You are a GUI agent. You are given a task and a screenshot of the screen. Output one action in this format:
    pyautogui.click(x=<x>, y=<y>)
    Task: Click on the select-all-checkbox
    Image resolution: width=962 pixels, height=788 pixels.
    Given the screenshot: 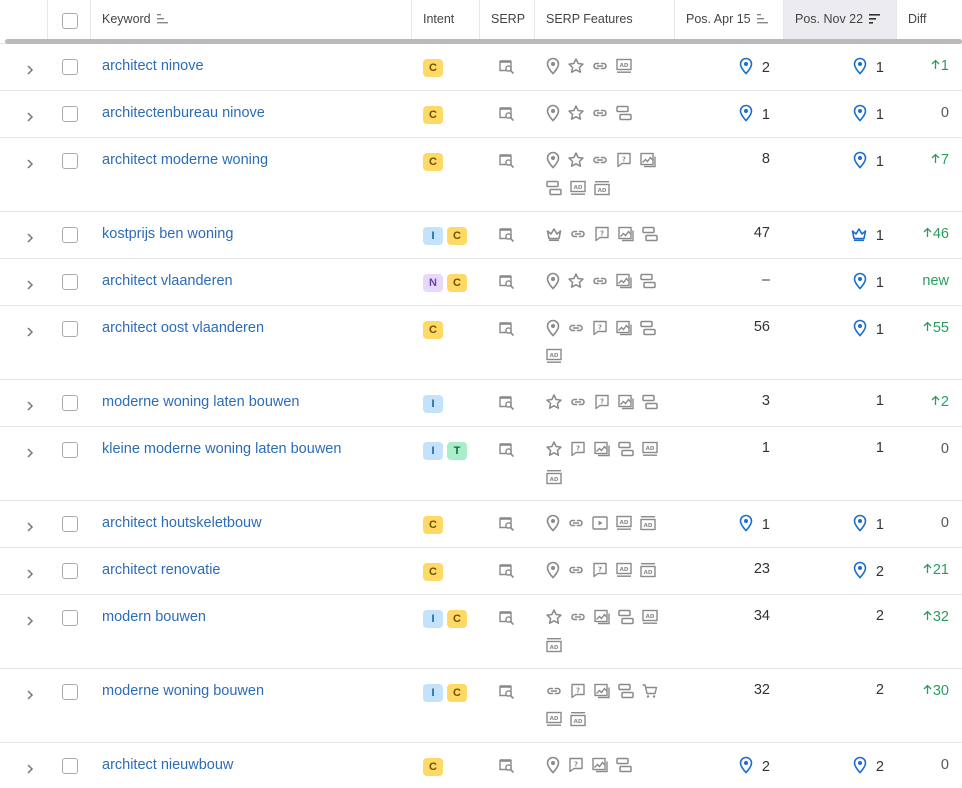 What is the action you would take?
    pyautogui.click(x=70, y=21)
    